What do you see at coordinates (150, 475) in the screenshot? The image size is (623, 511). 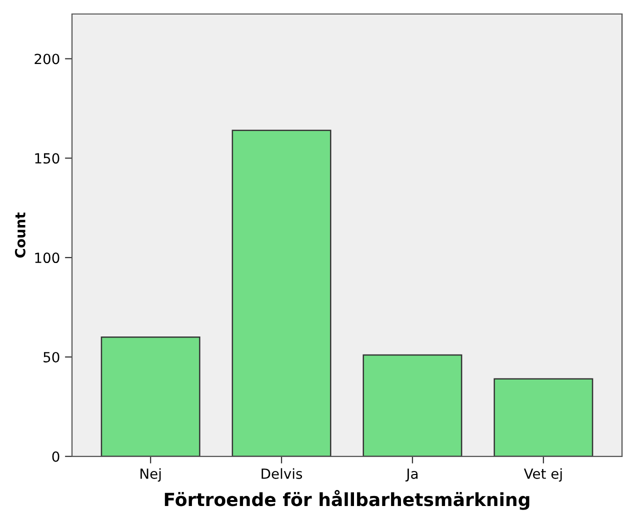 I see `x-tick-label: Nej` at bounding box center [150, 475].